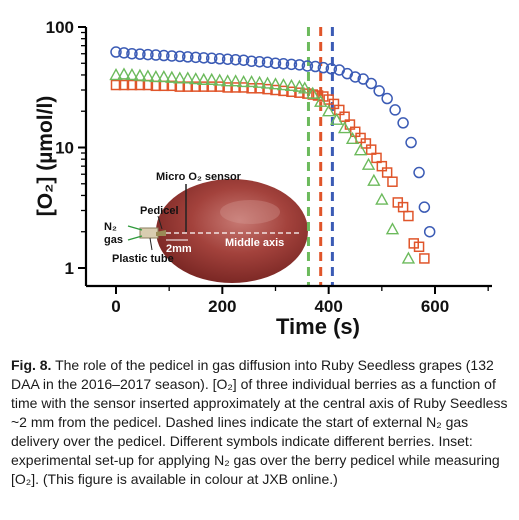 Image resolution: width=519 pixels, height=520 pixels. Describe the element at coordinates (135, 238) in the screenshot. I see `n2-arrow-bottom` at that location.